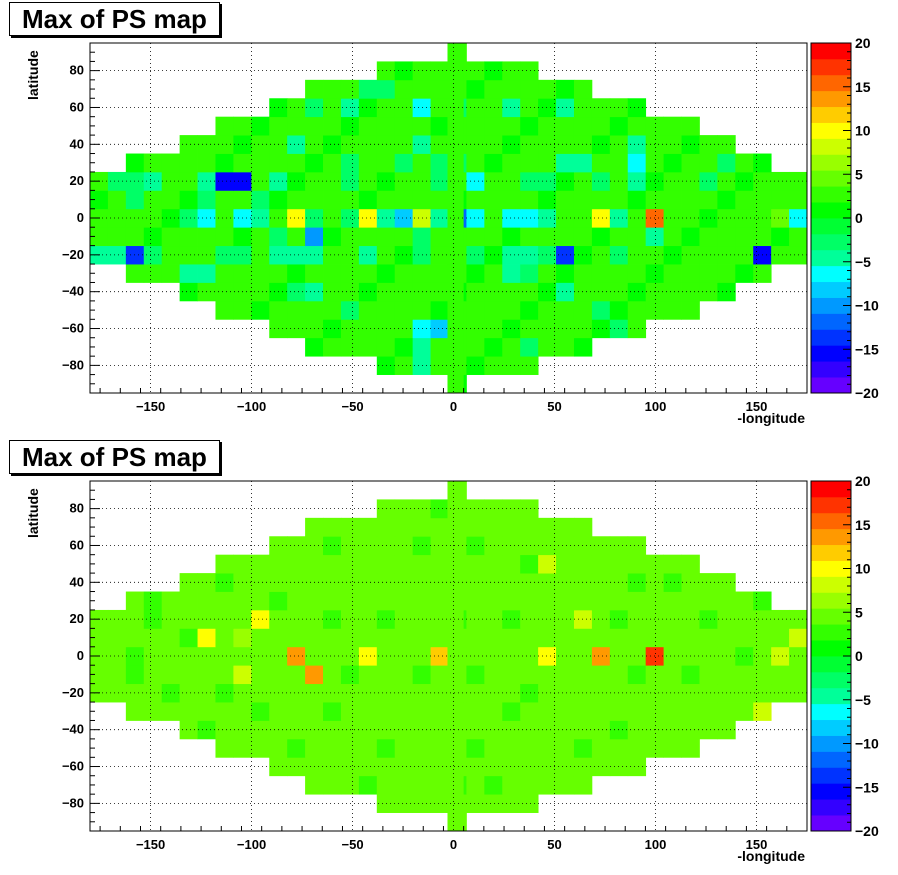 The height and width of the screenshot is (875, 898). What do you see at coordinates (73, 729) in the screenshot?
I see `y-tick-label: −40` at bounding box center [73, 729].